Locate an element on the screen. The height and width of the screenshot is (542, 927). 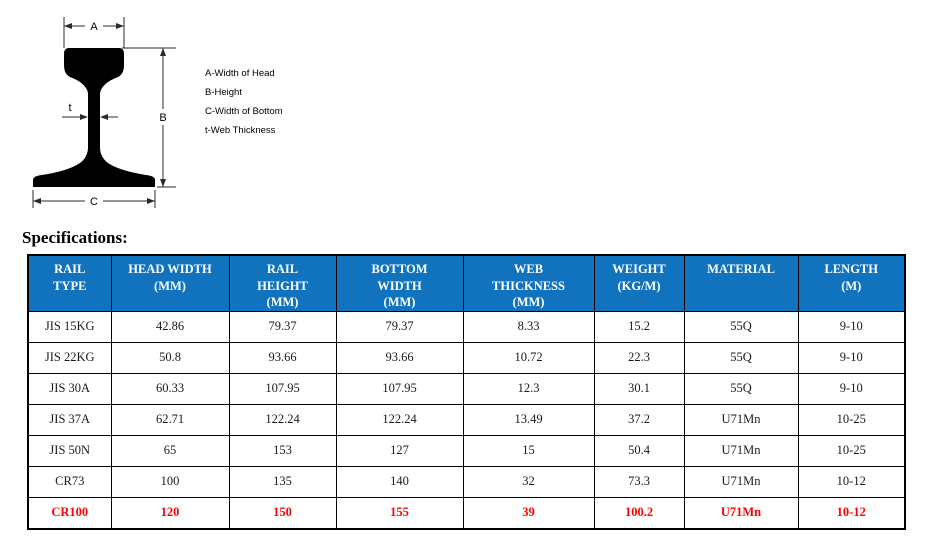
table-cell: 10.72 is located at coordinates (528, 357).